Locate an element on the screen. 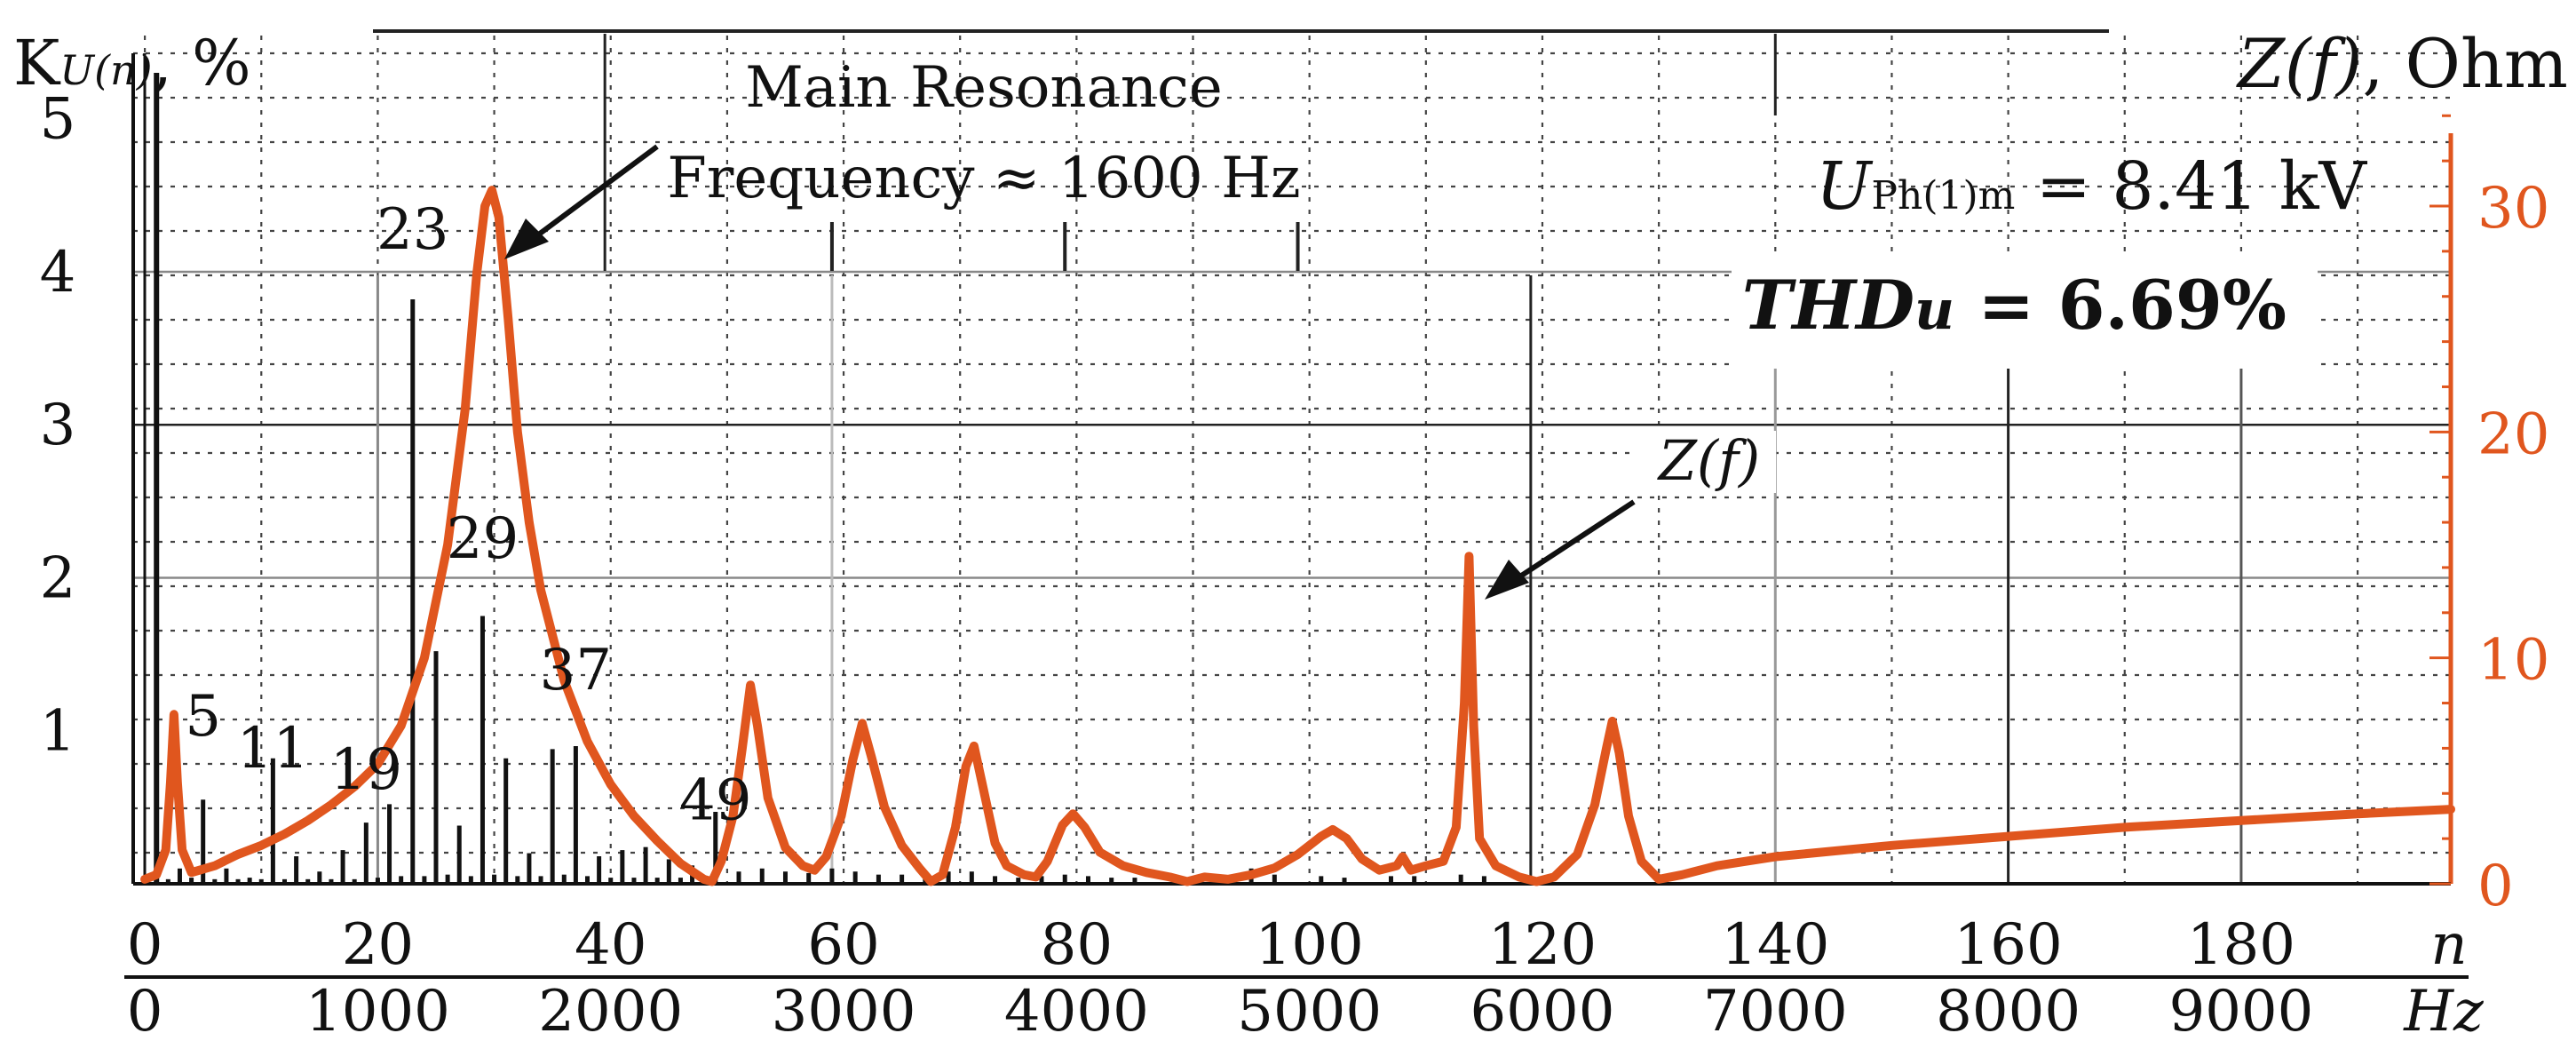  right-axis-tick-label: 30 is located at coordinates (2513, 209).